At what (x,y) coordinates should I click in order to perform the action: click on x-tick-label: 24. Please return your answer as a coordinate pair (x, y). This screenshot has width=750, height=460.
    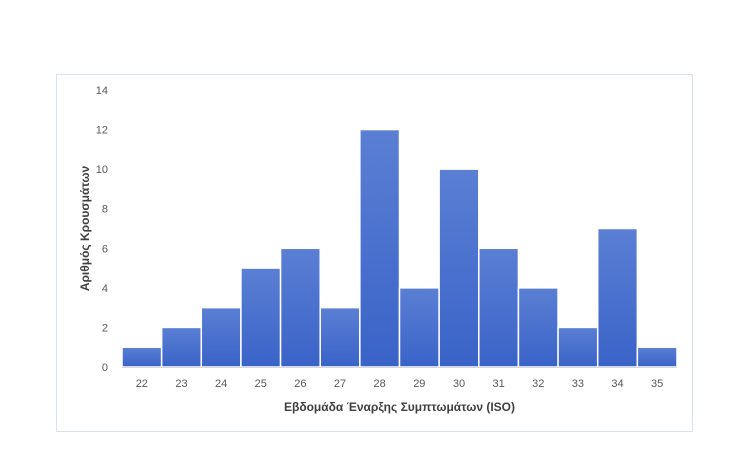
    Looking at the image, I should click on (221, 384).